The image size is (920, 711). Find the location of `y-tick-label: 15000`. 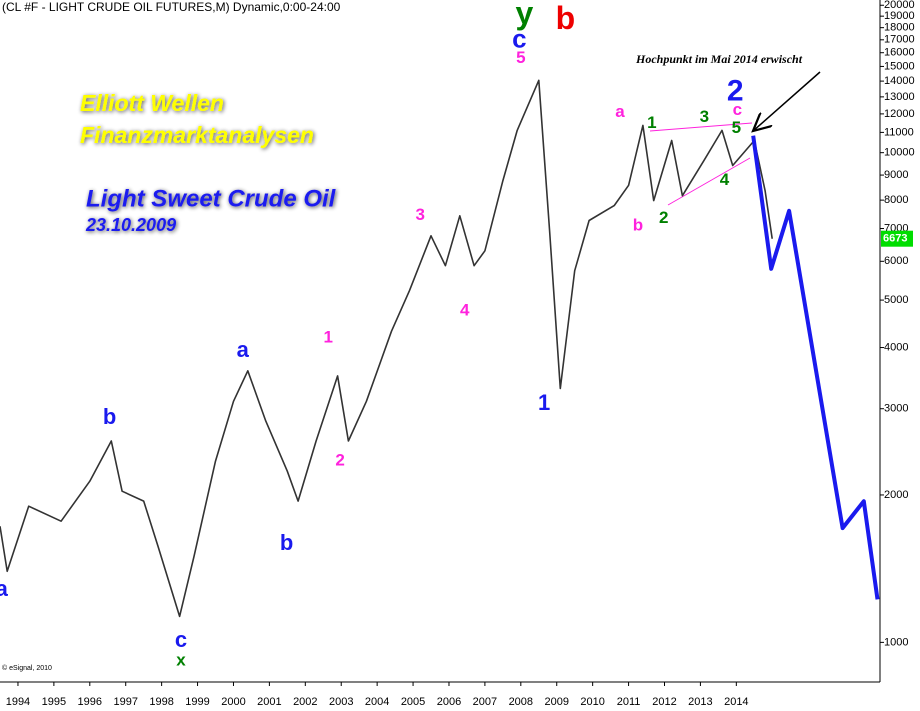

y-tick-label: 15000 is located at coordinates (899, 66).